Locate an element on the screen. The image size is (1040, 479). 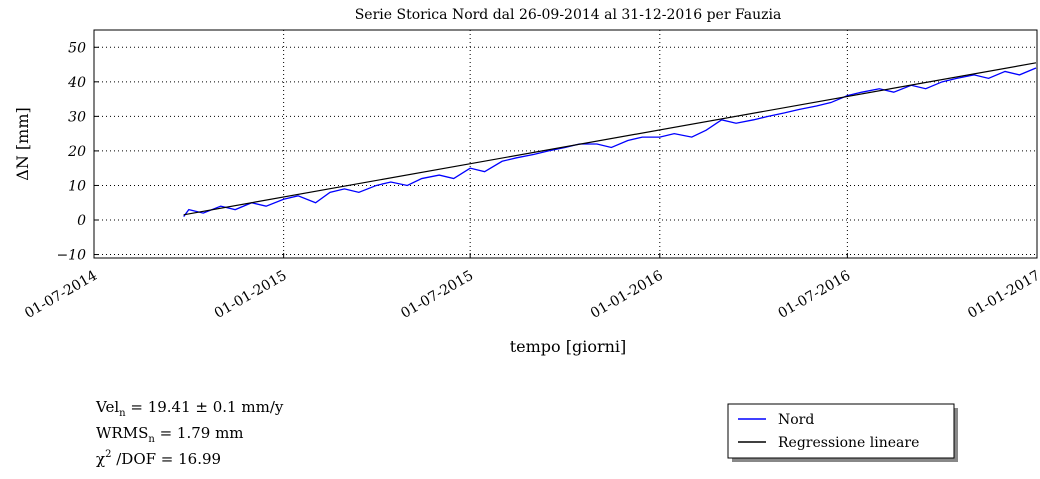
annotation-label: Vel is located at coordinates (107, 407).